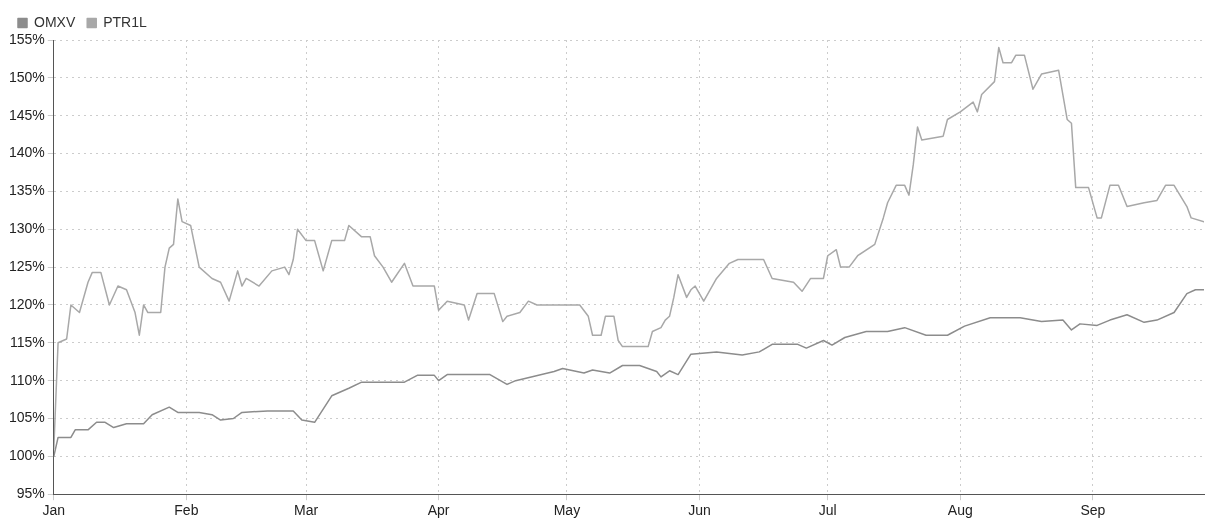  What do you see at coordinates (1093, 510) in the screenshot?
I see `x-tick-label: Sep` at bounding box center [1093, 510].